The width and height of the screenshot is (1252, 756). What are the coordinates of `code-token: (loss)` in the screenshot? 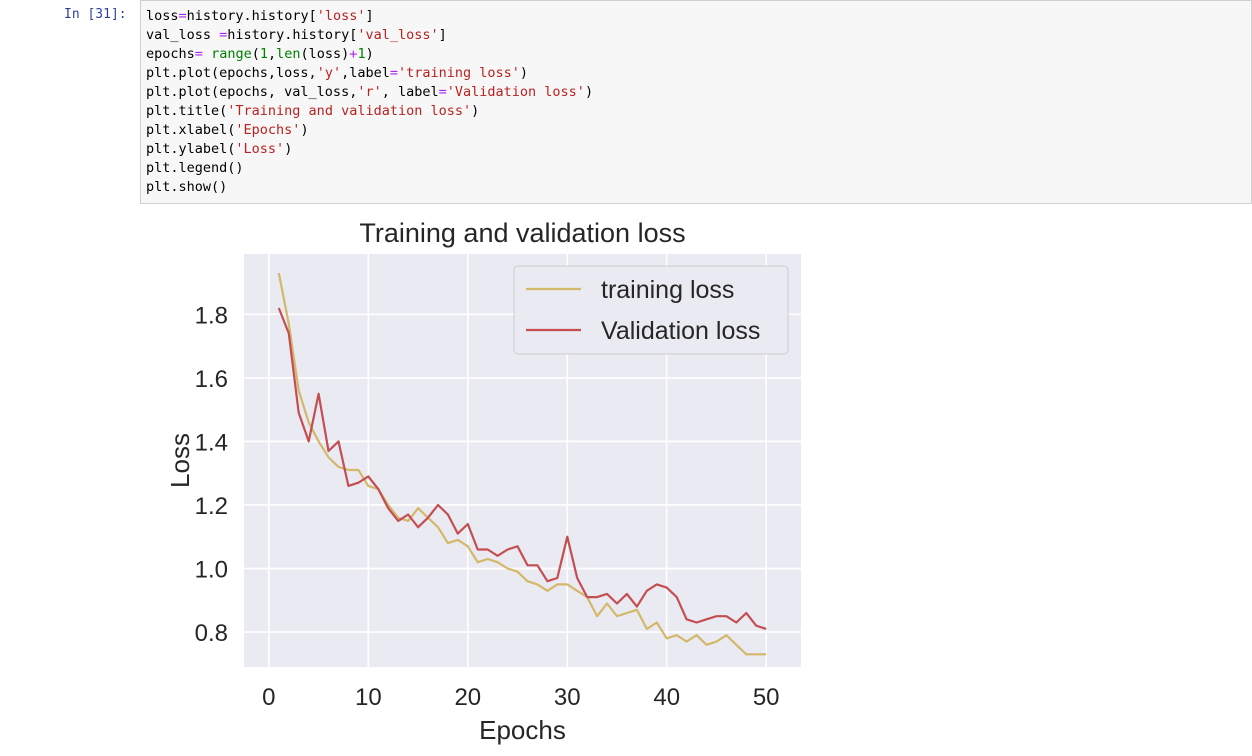 It's located at (325, 54).